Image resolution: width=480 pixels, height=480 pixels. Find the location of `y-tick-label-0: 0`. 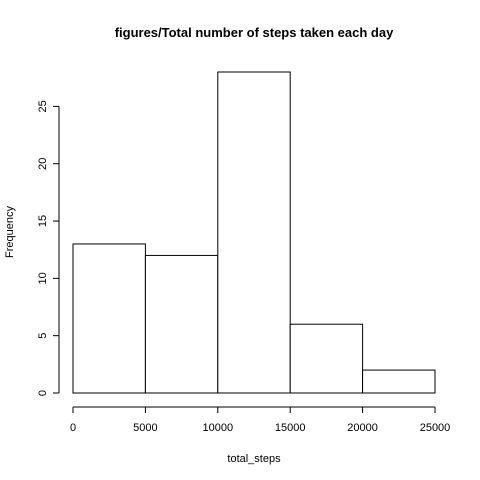

y-tick-label-0: 0 is located at coordinates (43, 393).